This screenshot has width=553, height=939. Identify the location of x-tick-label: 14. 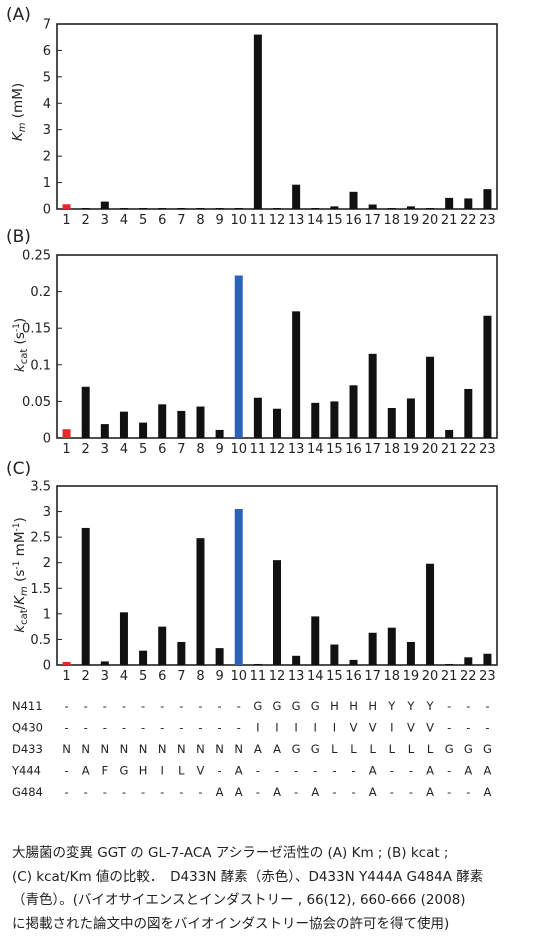
(315, 220).